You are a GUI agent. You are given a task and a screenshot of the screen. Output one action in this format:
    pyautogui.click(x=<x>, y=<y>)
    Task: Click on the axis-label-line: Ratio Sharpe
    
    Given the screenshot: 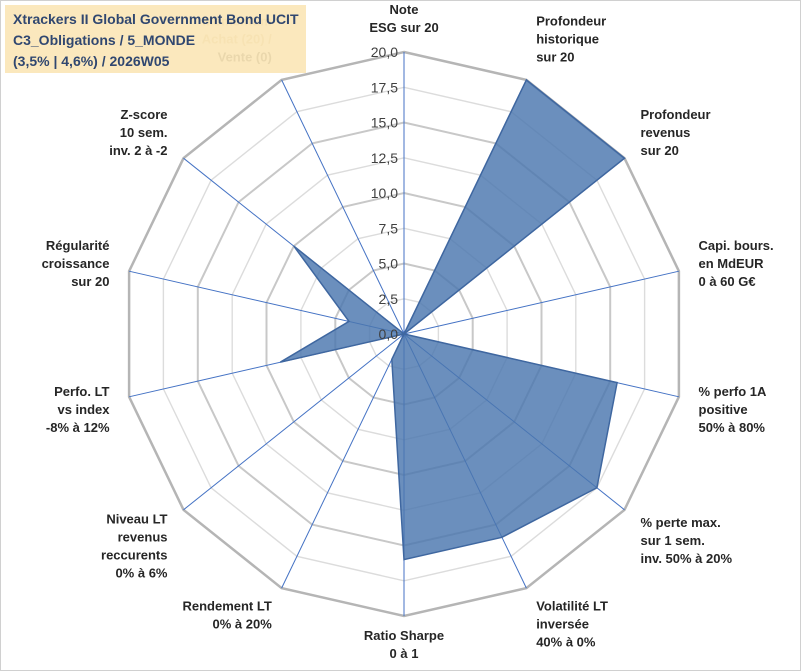 What is the action you would take?
    pyautogui.click(x=404, y=635)
    